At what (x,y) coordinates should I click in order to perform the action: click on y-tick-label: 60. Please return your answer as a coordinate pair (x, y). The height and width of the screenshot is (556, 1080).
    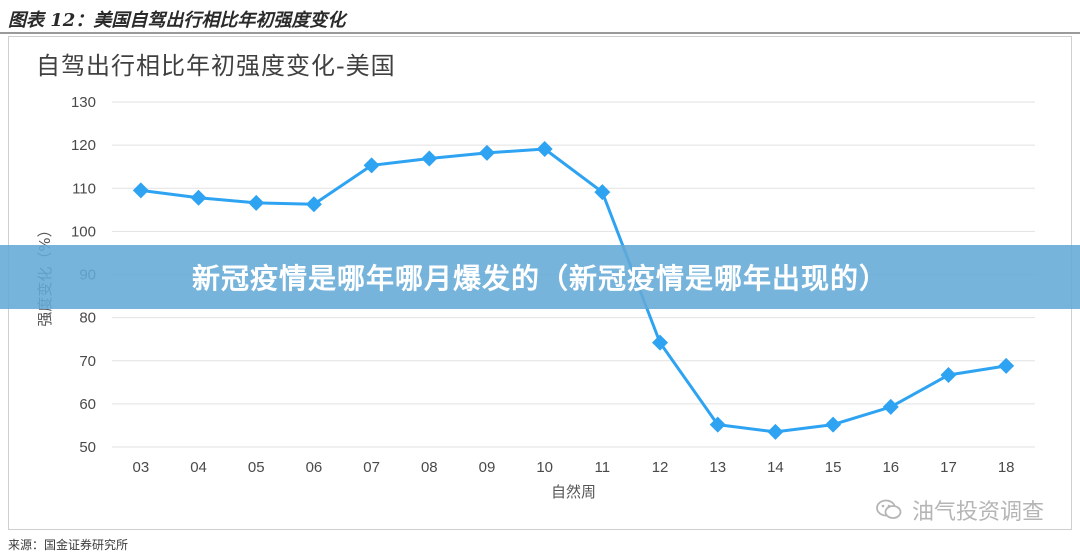
    Looking at the image, I should click on (87, 404).